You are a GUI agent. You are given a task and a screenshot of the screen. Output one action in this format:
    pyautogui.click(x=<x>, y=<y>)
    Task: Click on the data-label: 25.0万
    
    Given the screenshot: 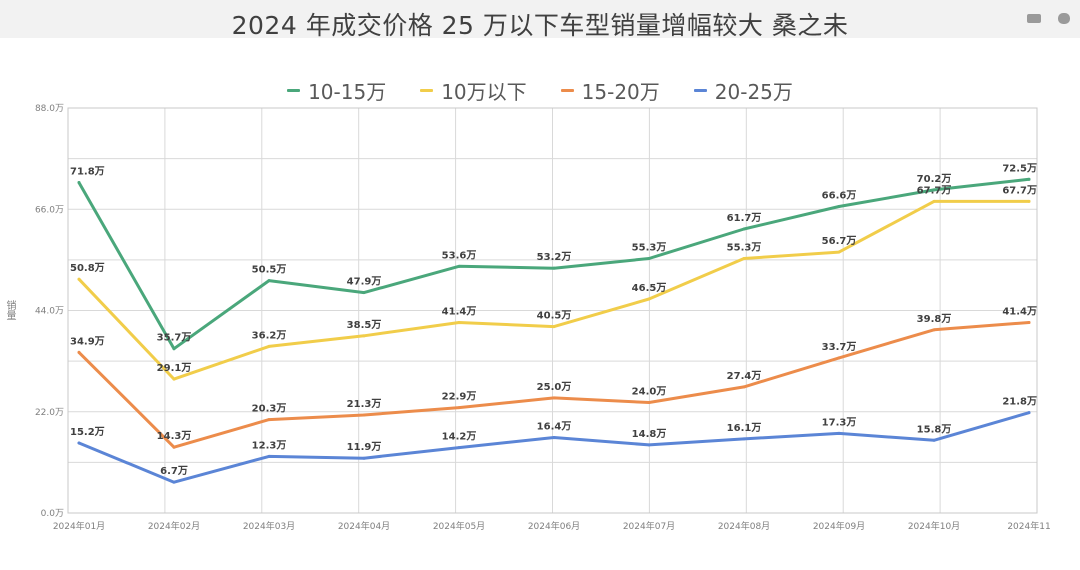 What is the action you would take?
    pyautogui.click(x=554, y=387)
    